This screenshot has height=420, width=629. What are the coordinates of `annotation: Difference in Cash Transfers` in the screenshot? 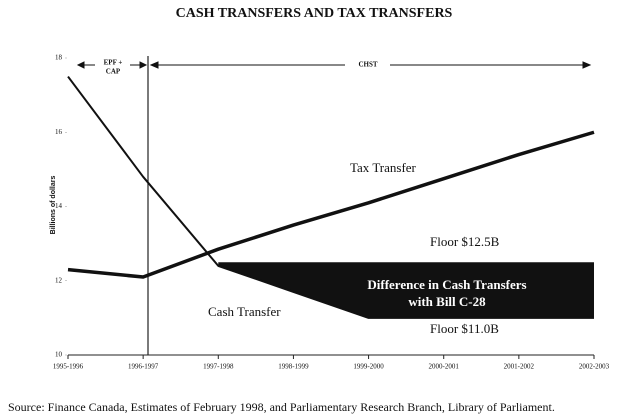 It's located at (446, 284).